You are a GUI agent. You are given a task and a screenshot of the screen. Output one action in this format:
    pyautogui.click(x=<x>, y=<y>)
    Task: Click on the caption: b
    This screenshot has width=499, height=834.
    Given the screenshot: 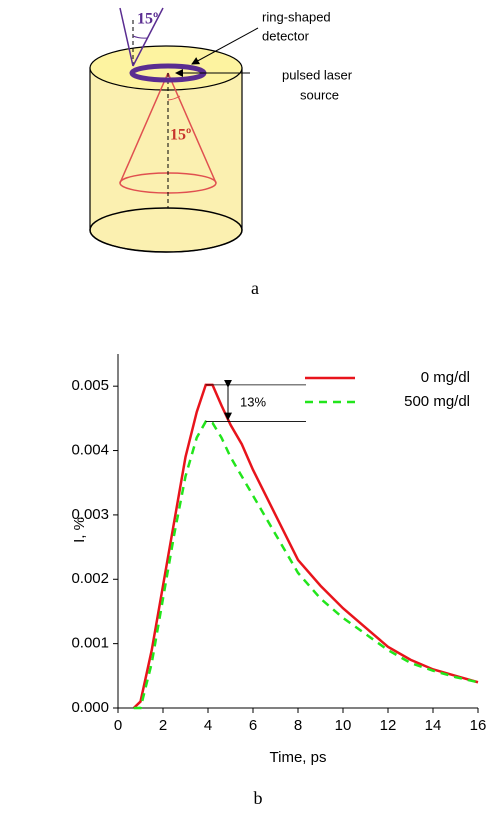 What is the action you would take?
    pyautogui.click(x=258, y=798)
    